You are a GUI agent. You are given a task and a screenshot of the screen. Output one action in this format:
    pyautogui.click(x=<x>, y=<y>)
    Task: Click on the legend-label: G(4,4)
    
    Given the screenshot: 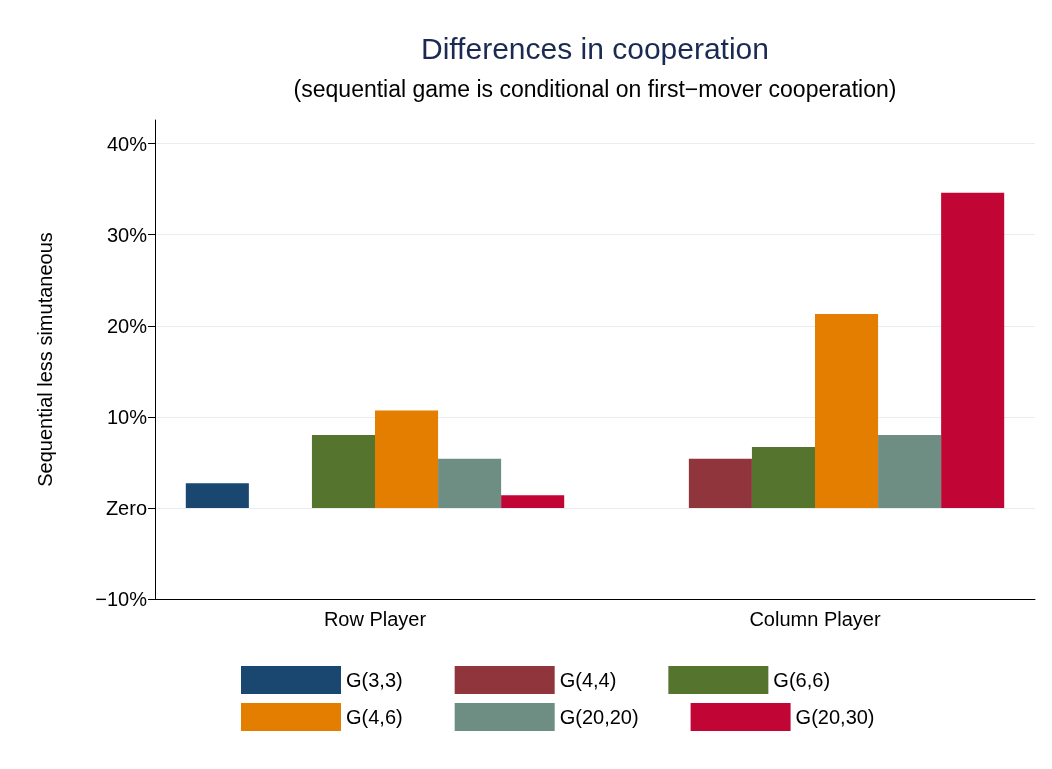 What is the action you would take?
    pyautogui.click(x=588, y=680)
    